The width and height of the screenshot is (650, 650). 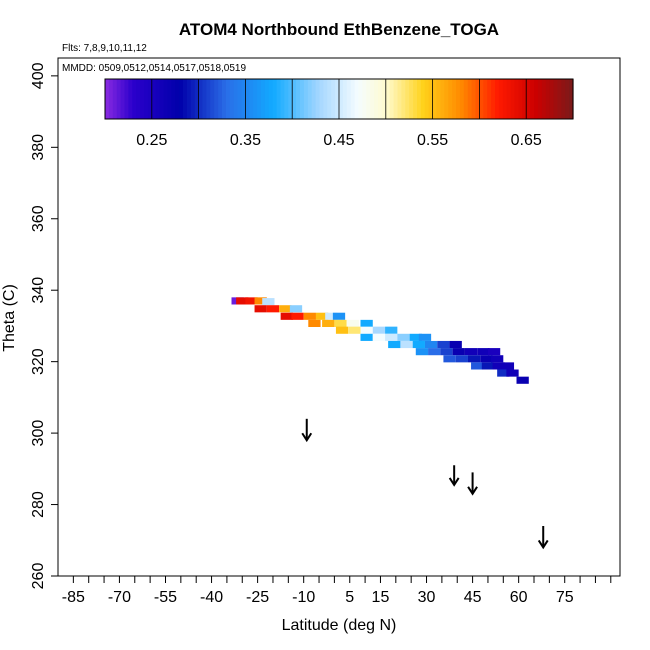 I want to click on colorbar-tick-label: 0.25, so click(x=151, y=140).